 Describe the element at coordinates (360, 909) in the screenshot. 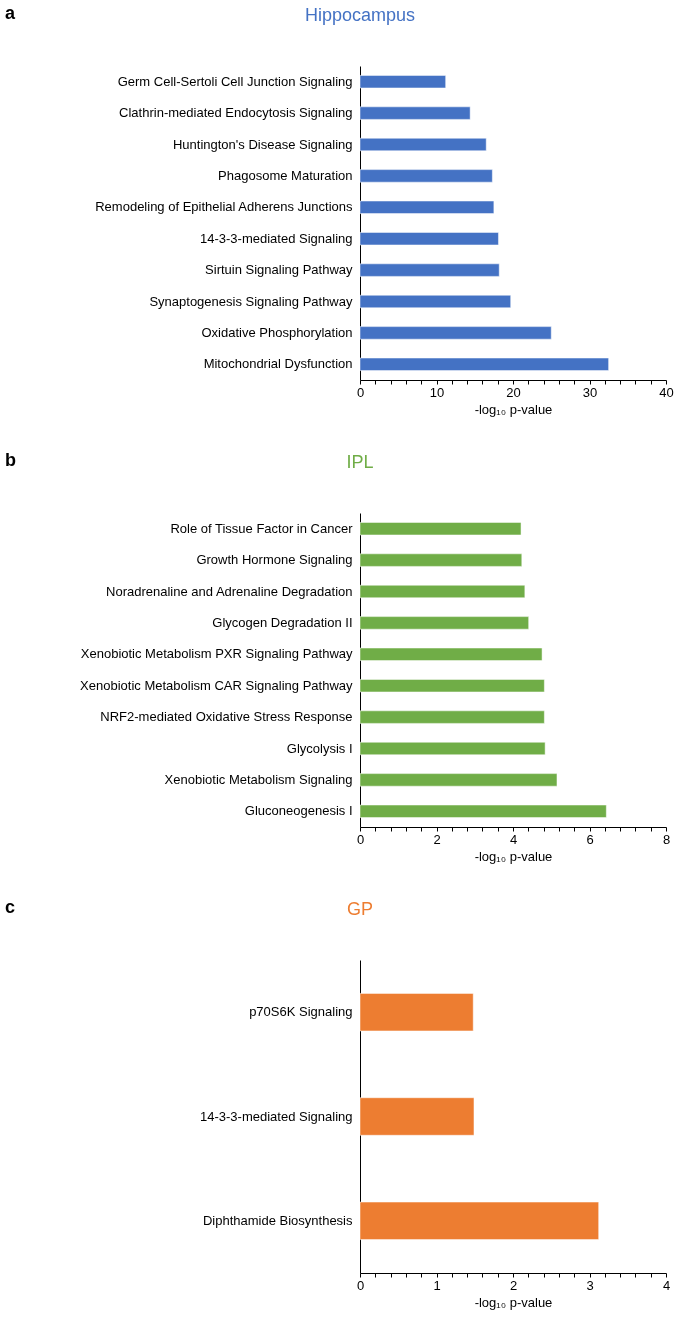

I see `chart-title: GP` at that location.